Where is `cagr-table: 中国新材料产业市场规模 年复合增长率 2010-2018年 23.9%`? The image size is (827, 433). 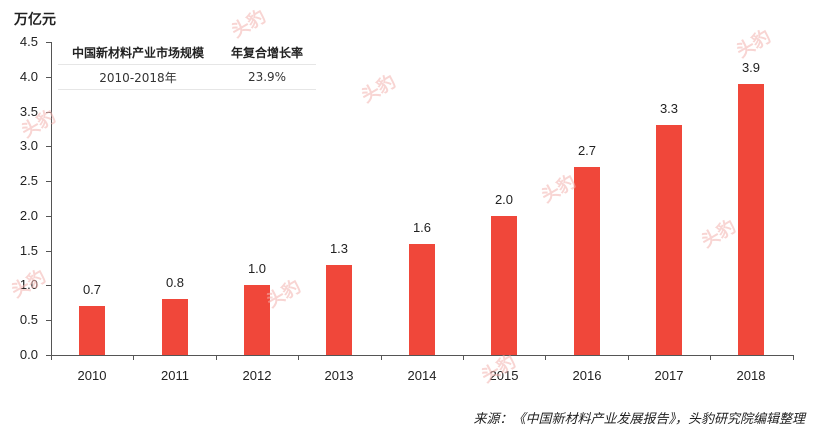 cagr-table: 中国新材料产业市场规模 年复合增长率 2010-2018年 23.9% is located at coordinates (187, 65).